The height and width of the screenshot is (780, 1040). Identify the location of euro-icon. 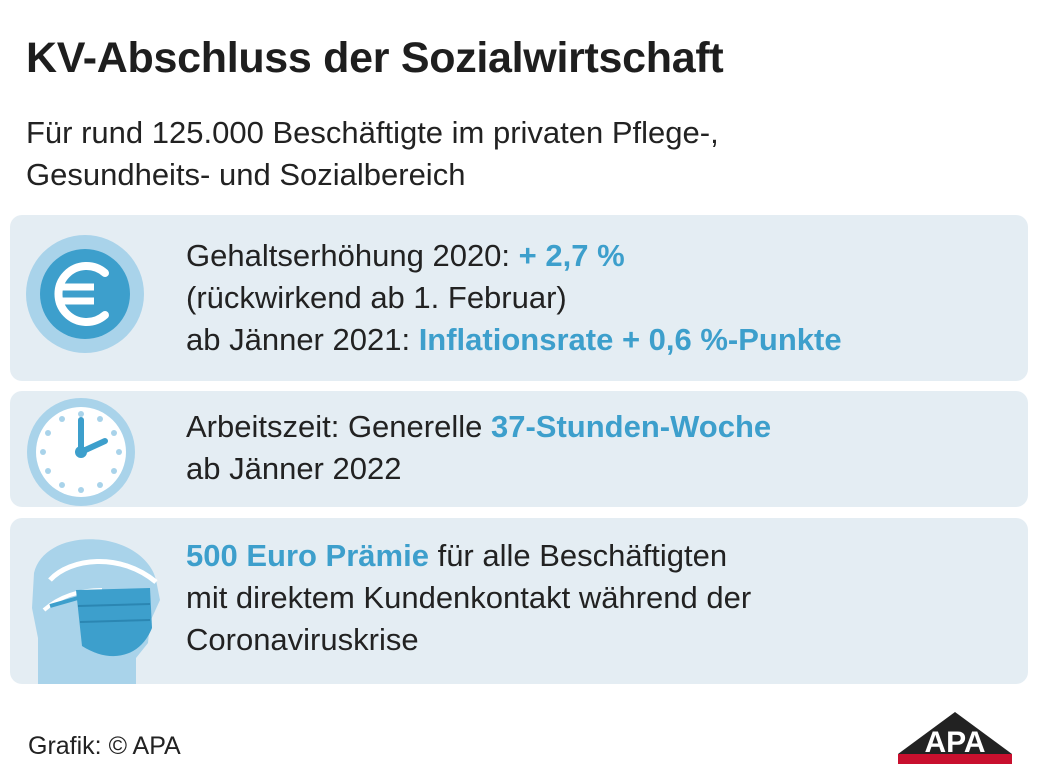
(85, 294).